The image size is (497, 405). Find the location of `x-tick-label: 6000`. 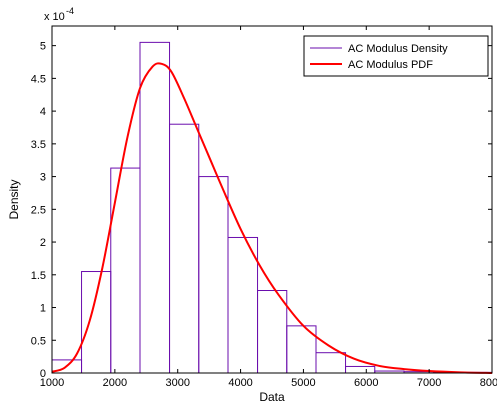

x-tick-label: 6000 is located at coordinates (366, 383).